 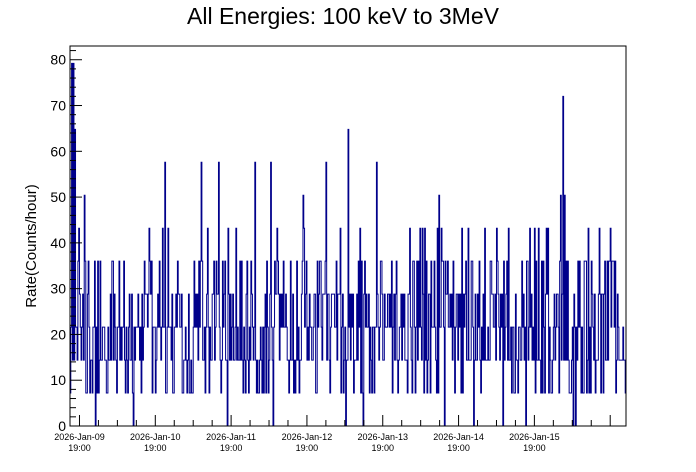 I want to click on y-tick-label: 80, so click(x=58, y=60).